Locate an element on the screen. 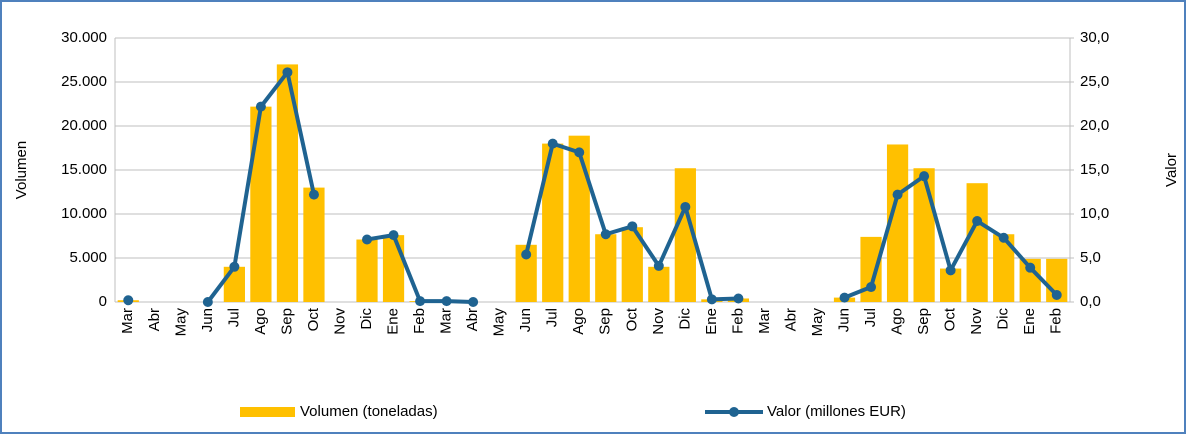  y2-tick-label: 30,0 is located at coordinates (1094, 37).